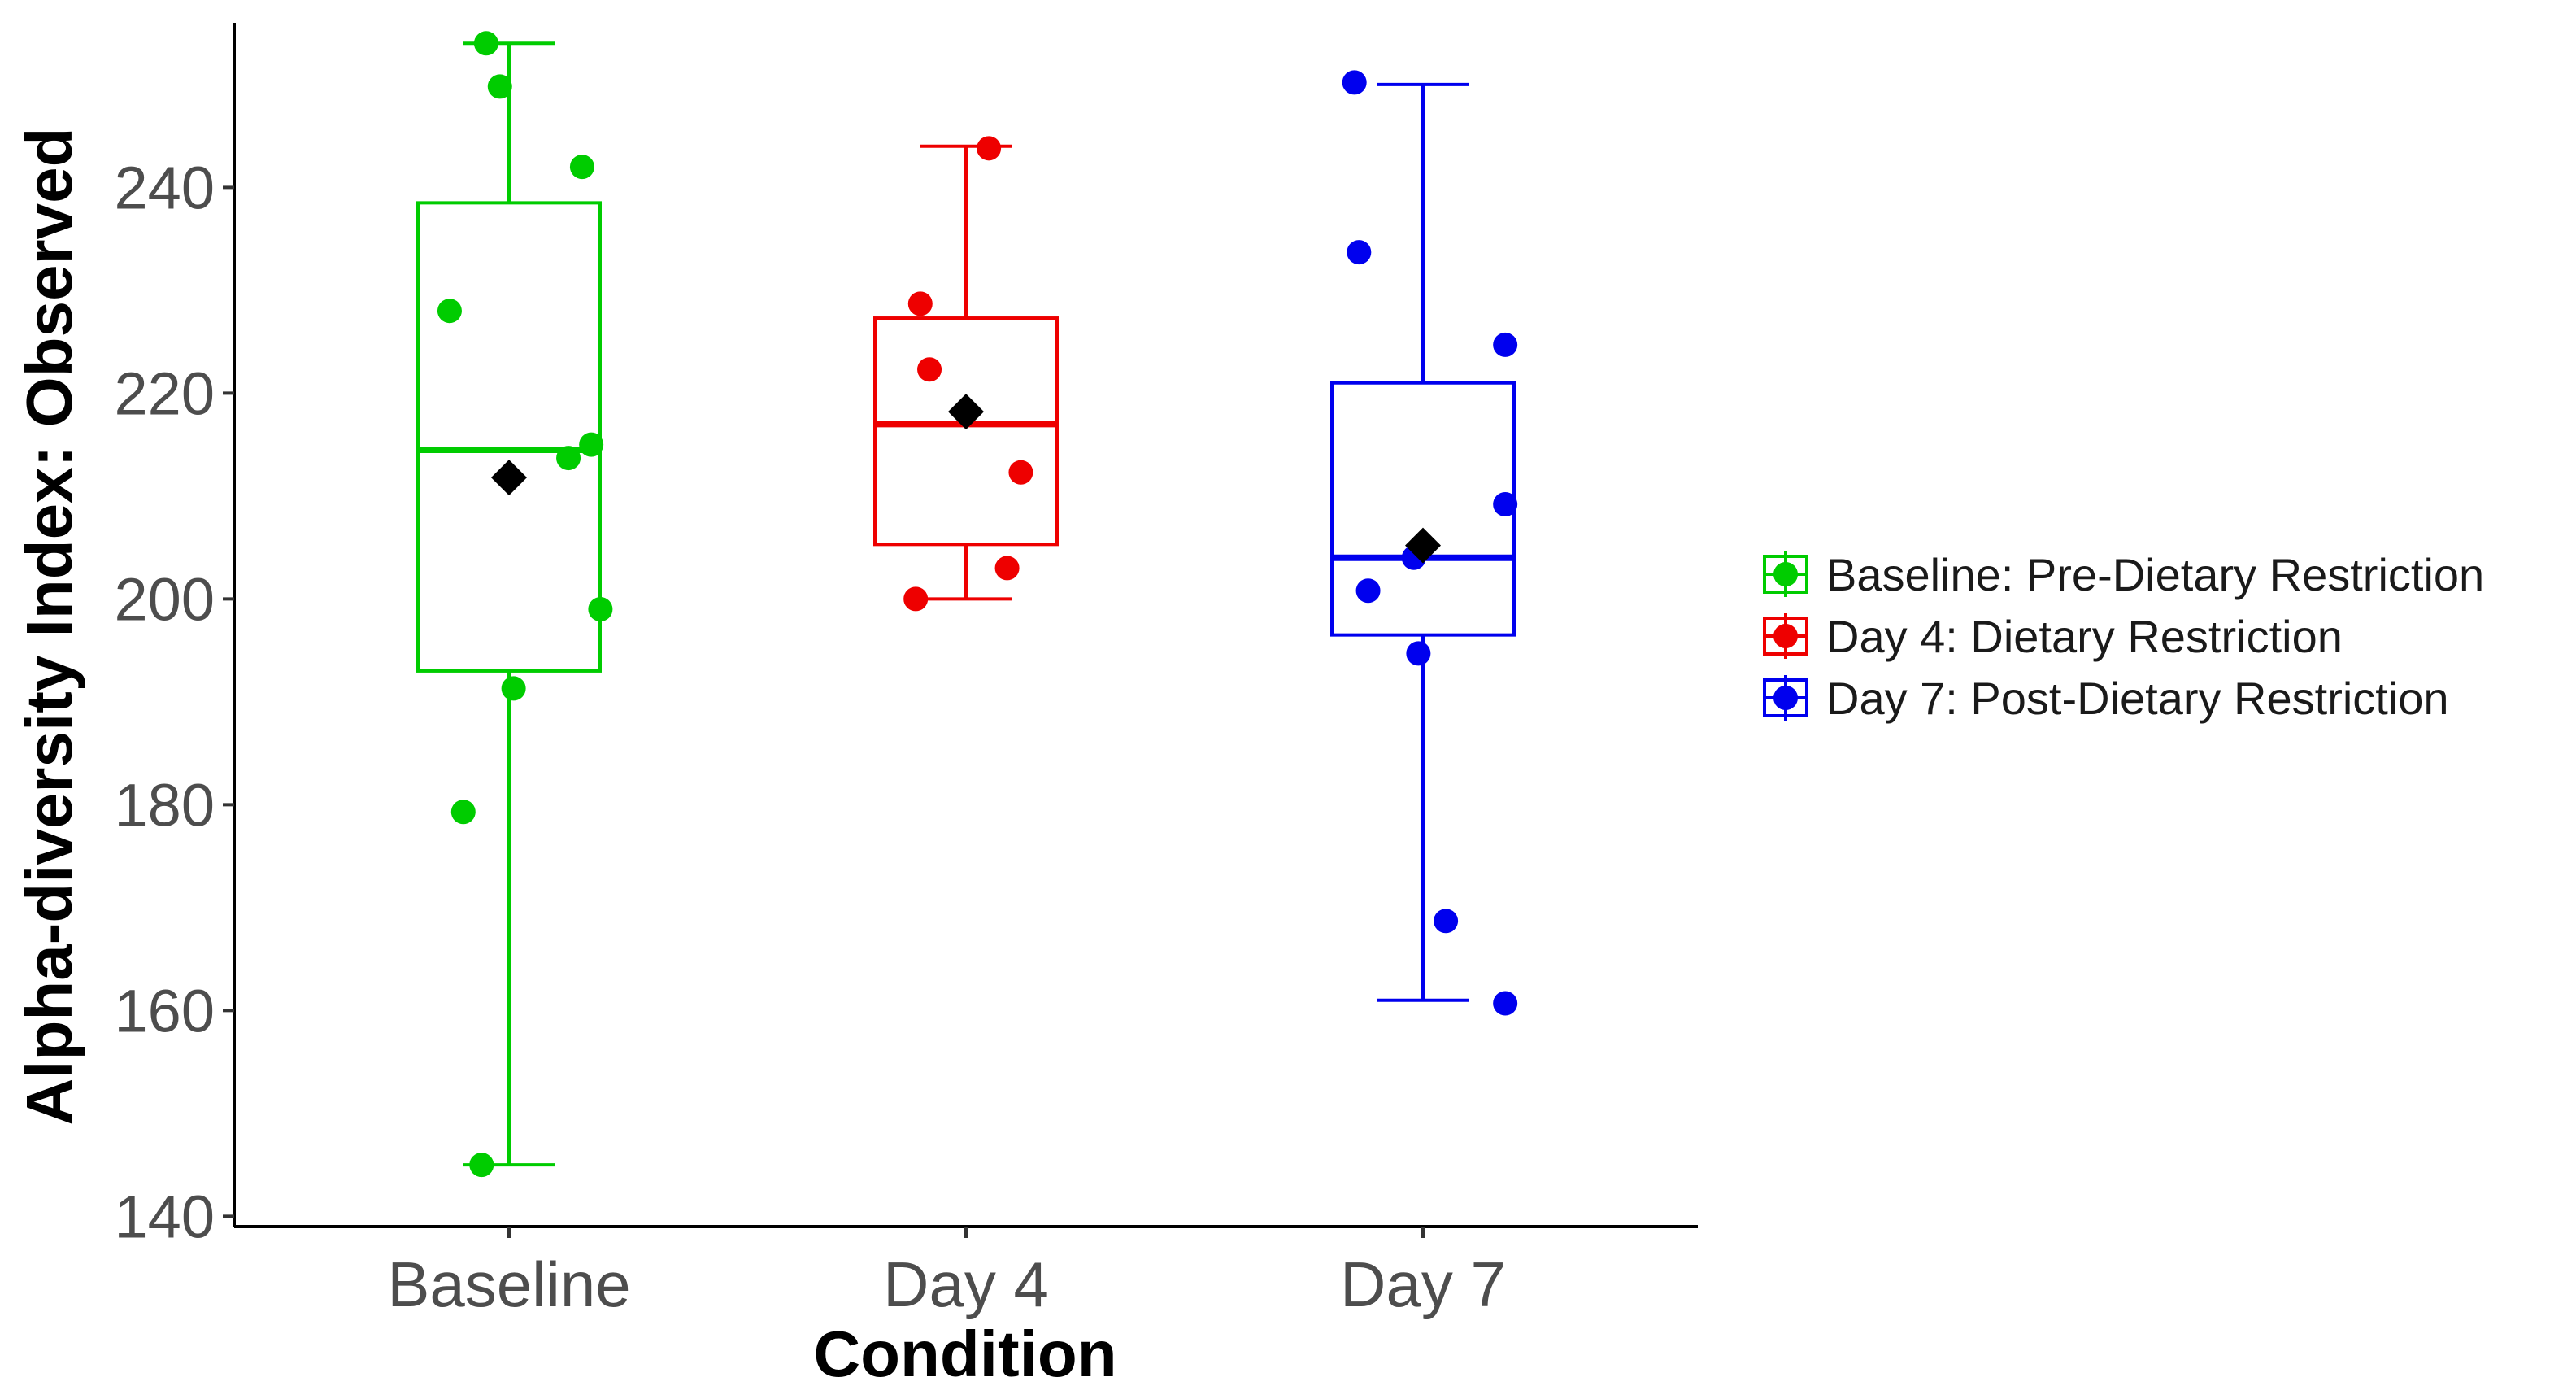 The image size is (2576, 1399). I want to click on x-axis-title: Condition, so click(965, 1354).